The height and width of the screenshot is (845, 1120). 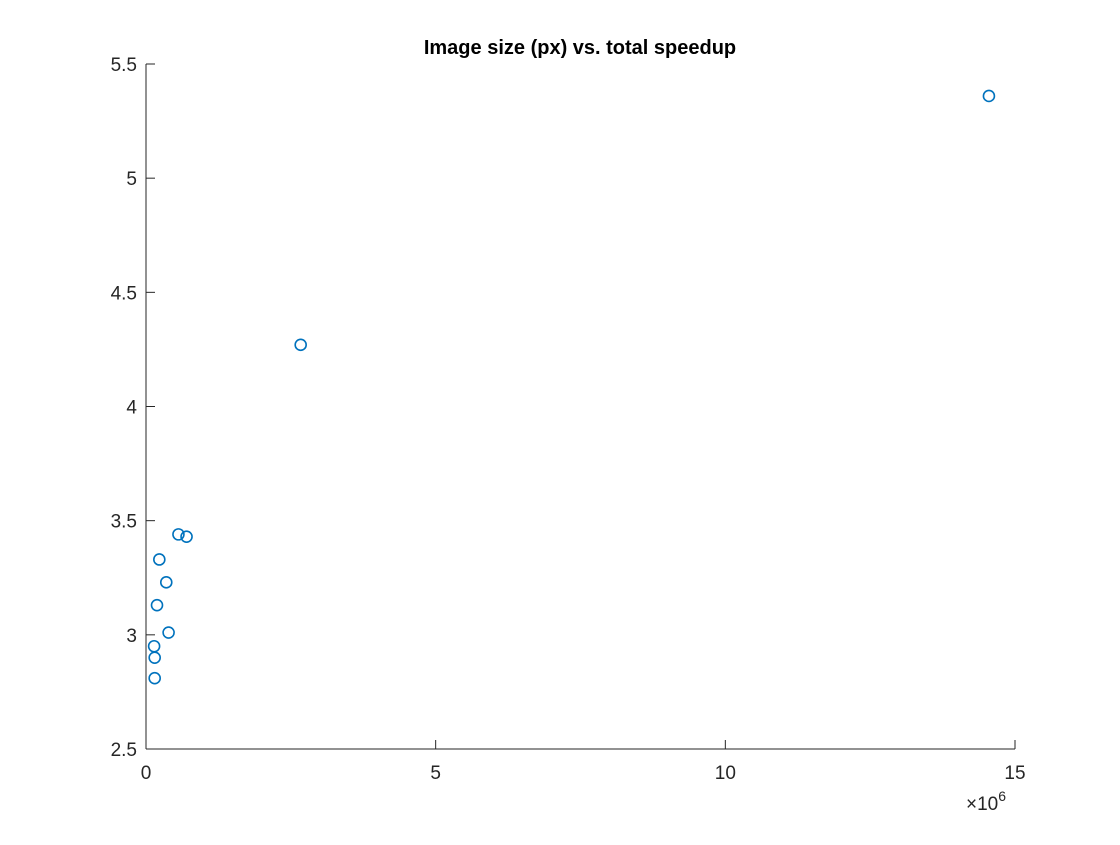 I want to click on x-tick-label: 0, so click(x=146, y=773).